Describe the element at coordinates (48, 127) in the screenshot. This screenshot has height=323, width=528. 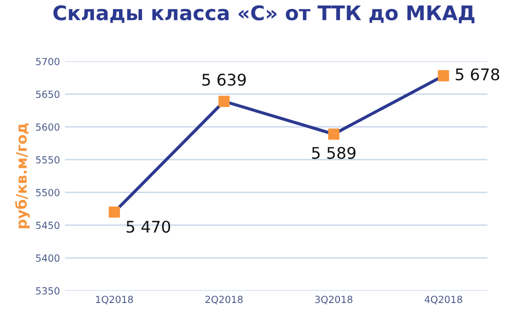
I see `y-tick-label: 5600` at that location.